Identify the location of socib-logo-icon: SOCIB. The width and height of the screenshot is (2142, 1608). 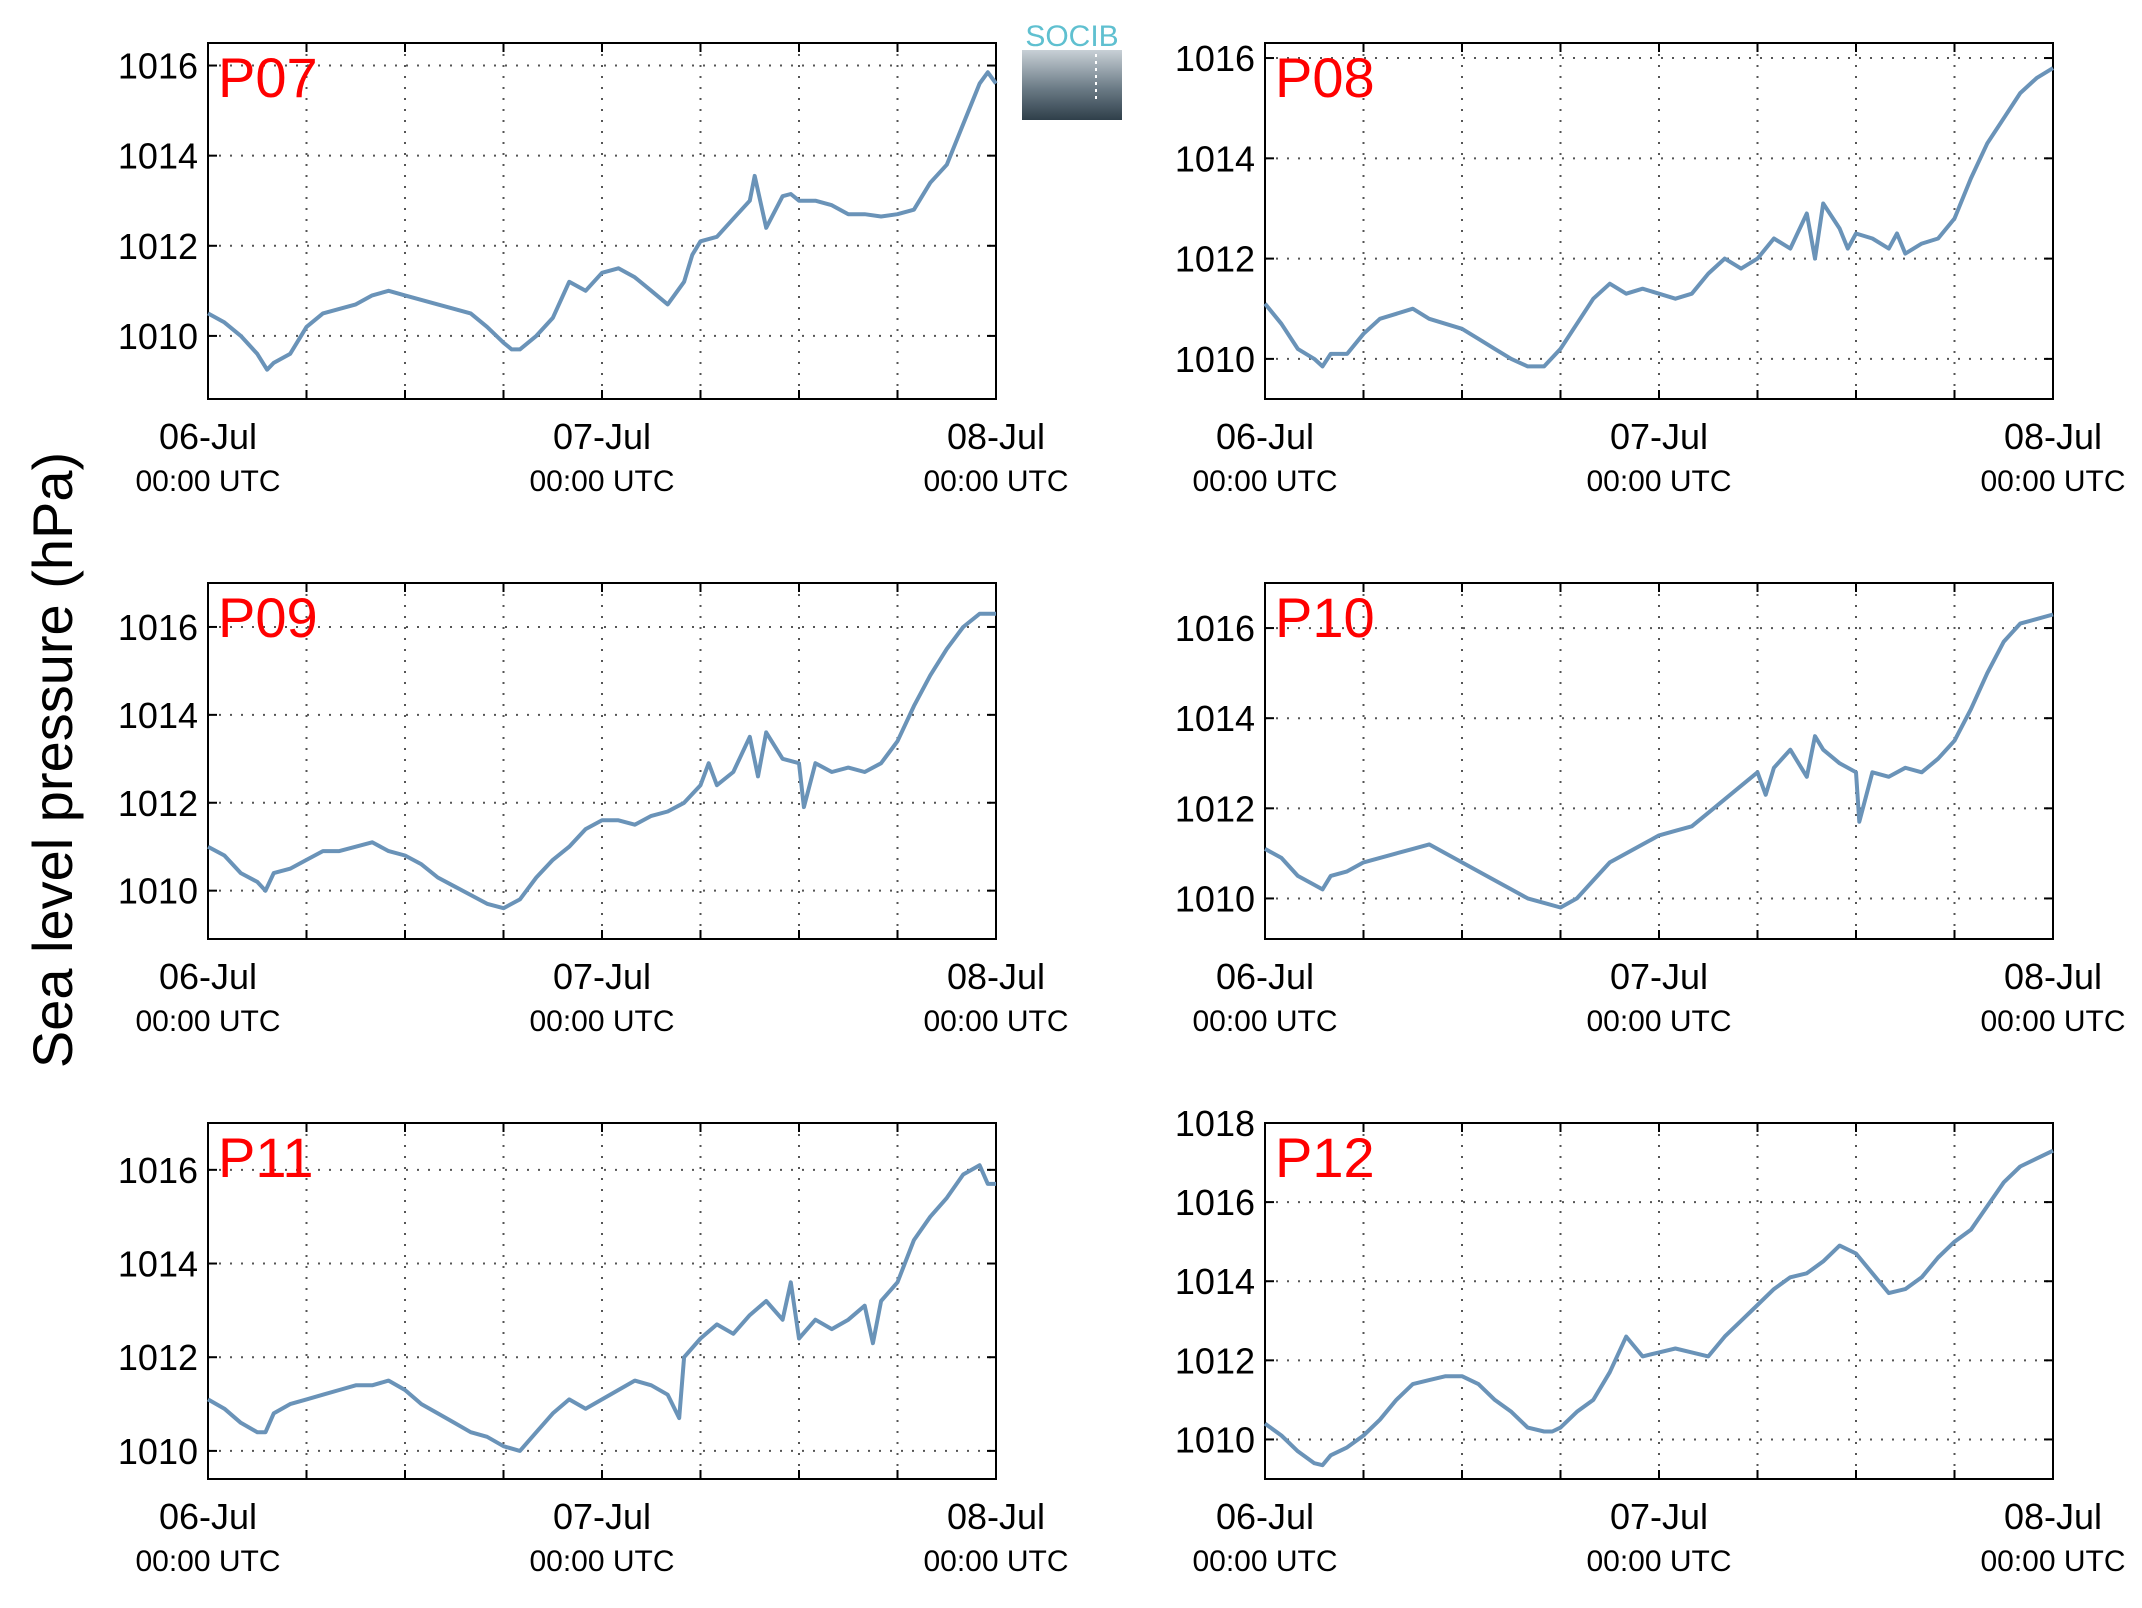
(1072, 70).